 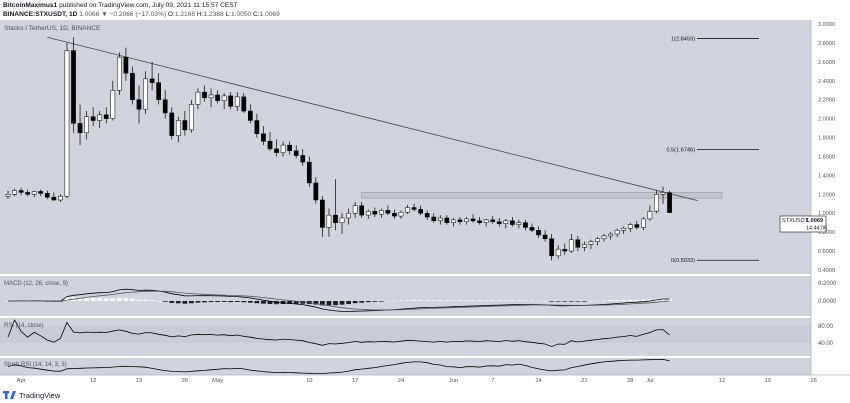 I want to click on resistance-zone, so click(x=542, y=195).